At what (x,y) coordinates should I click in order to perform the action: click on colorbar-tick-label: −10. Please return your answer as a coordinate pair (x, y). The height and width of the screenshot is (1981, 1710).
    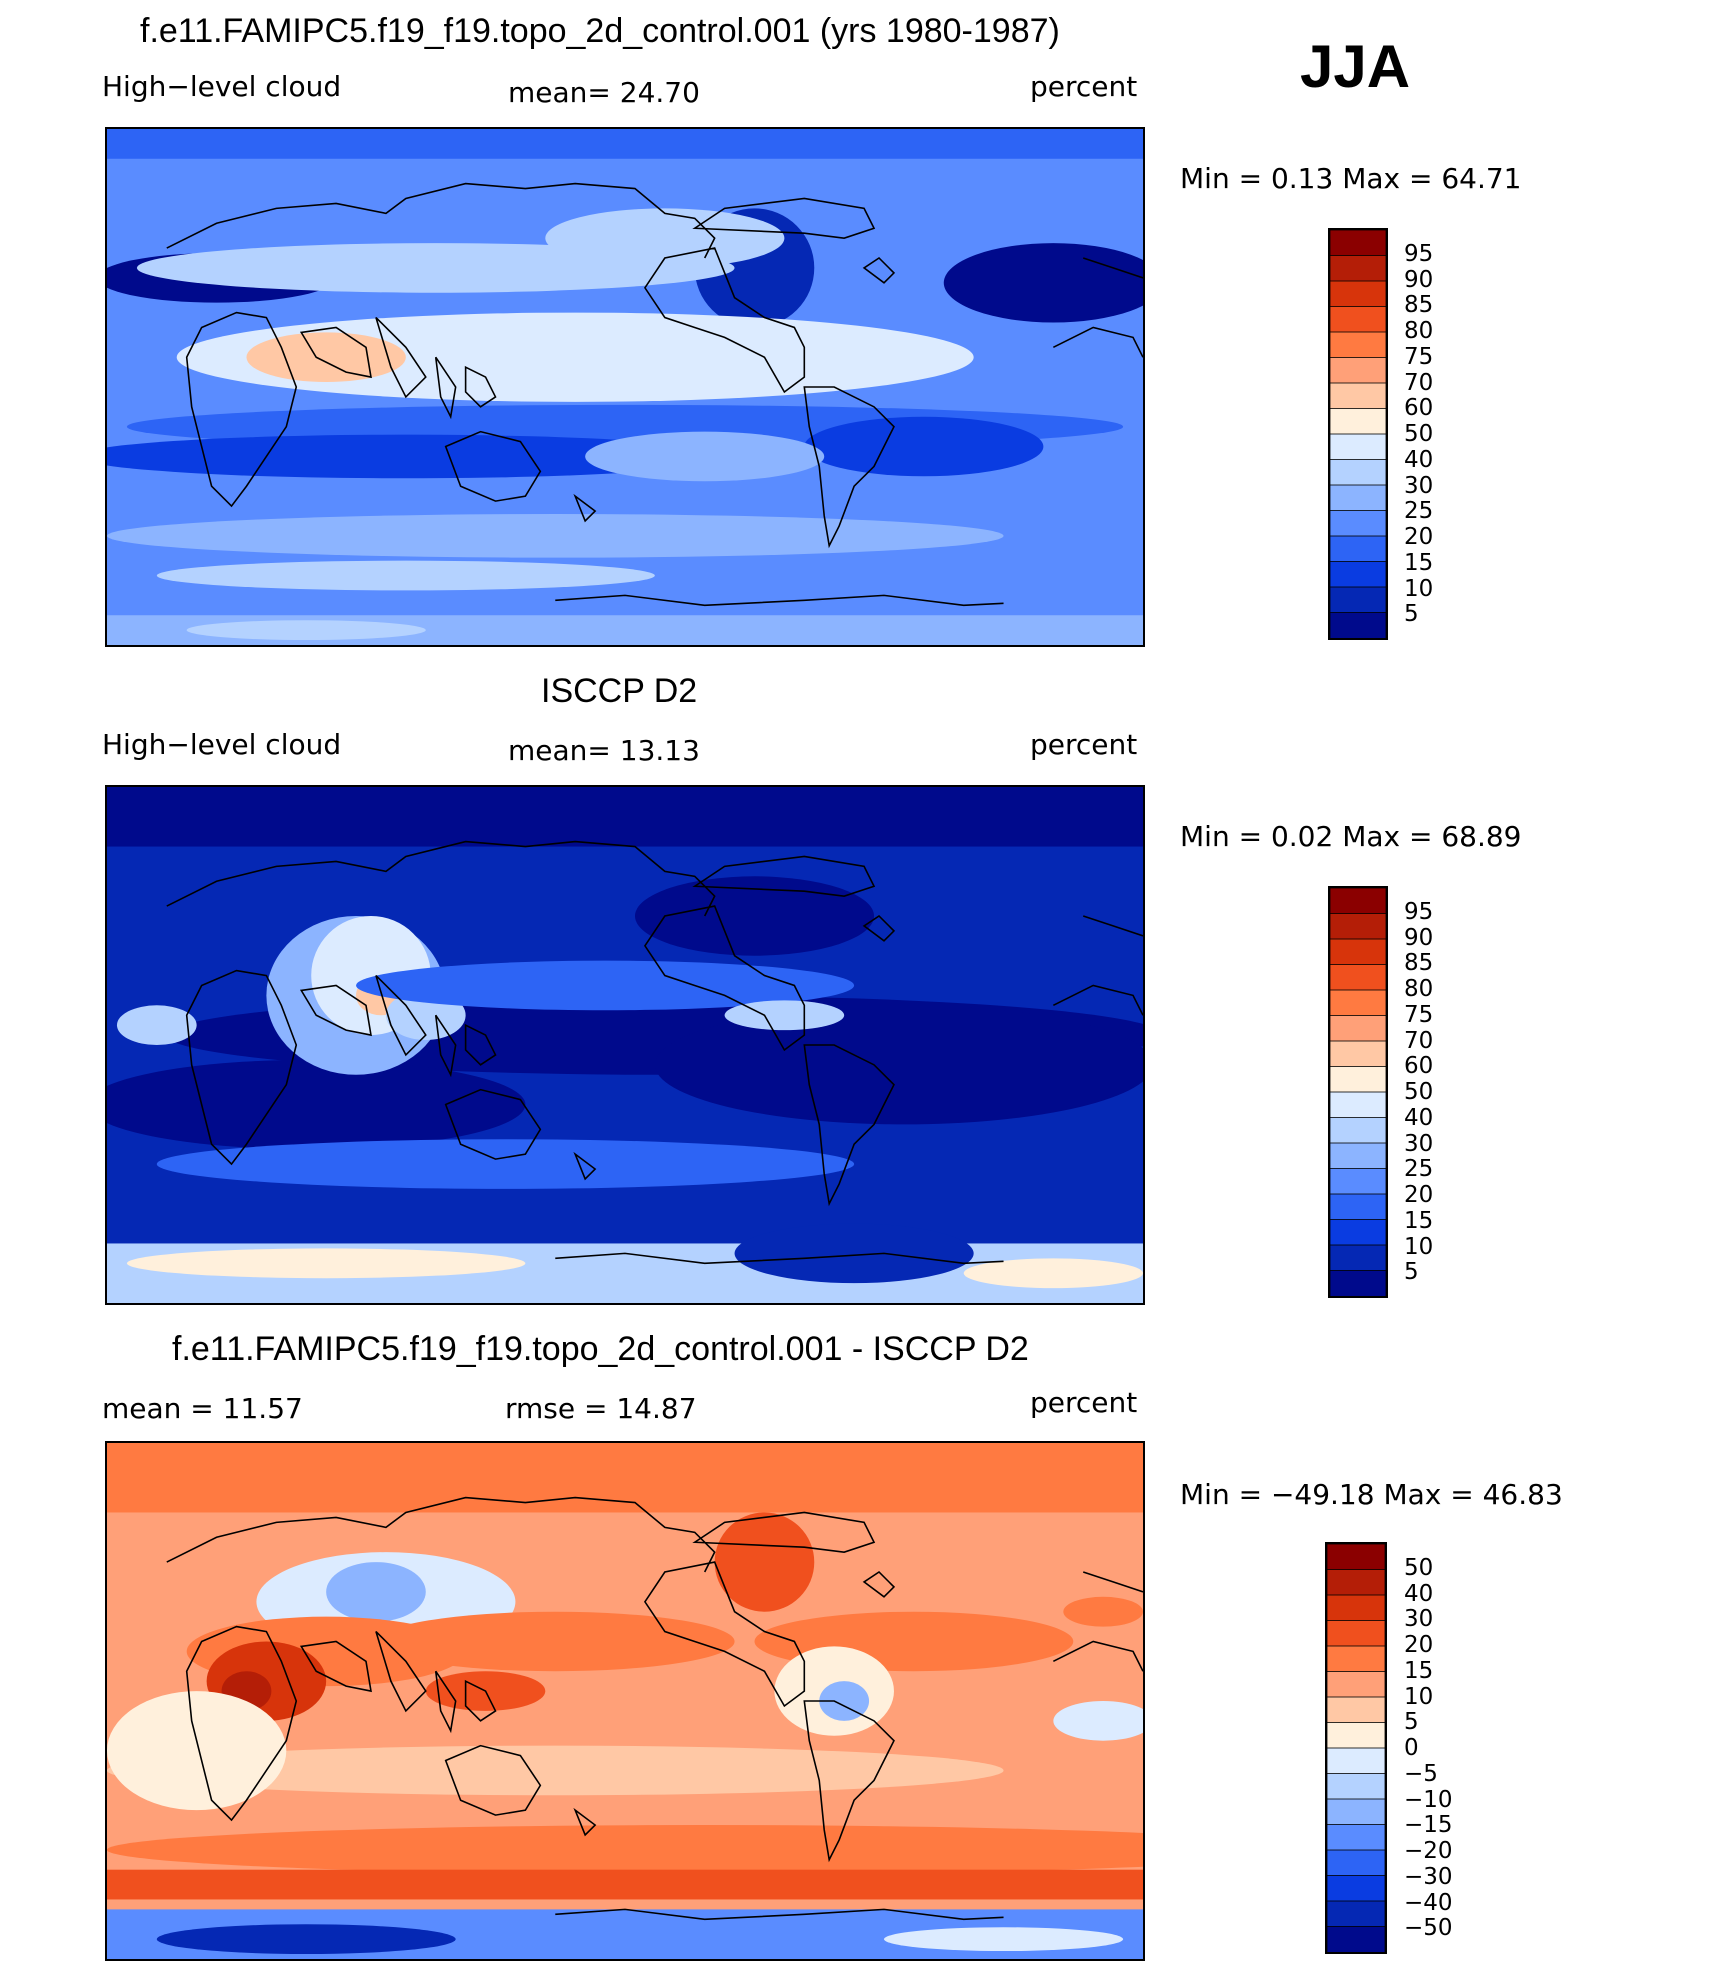
    Looking at the image, I should click on (1428, 1799).